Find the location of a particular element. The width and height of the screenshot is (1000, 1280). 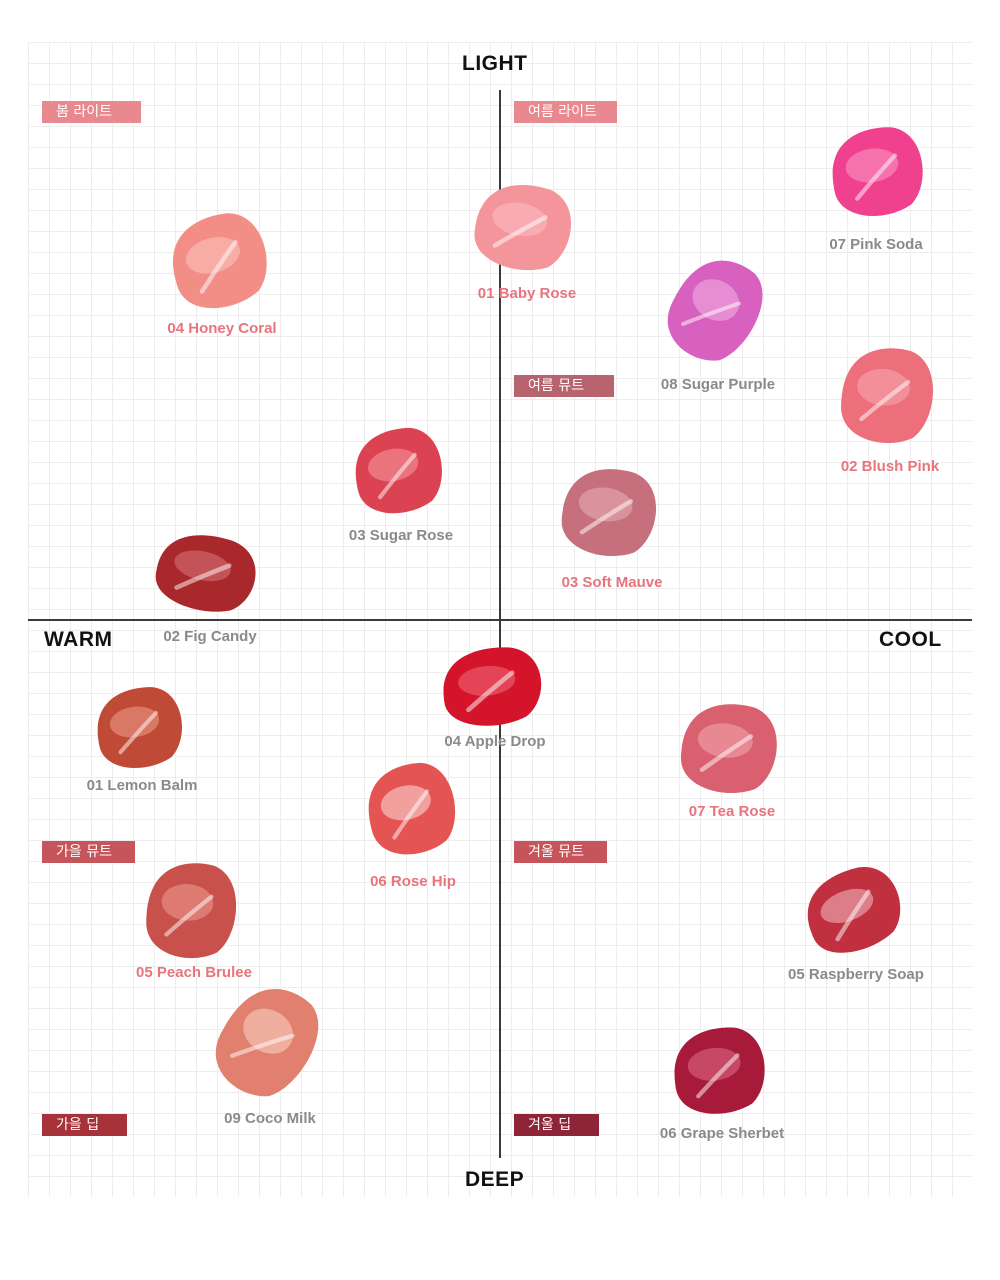

axis-label-top: LIGHT is located at coordinates (495, 63).